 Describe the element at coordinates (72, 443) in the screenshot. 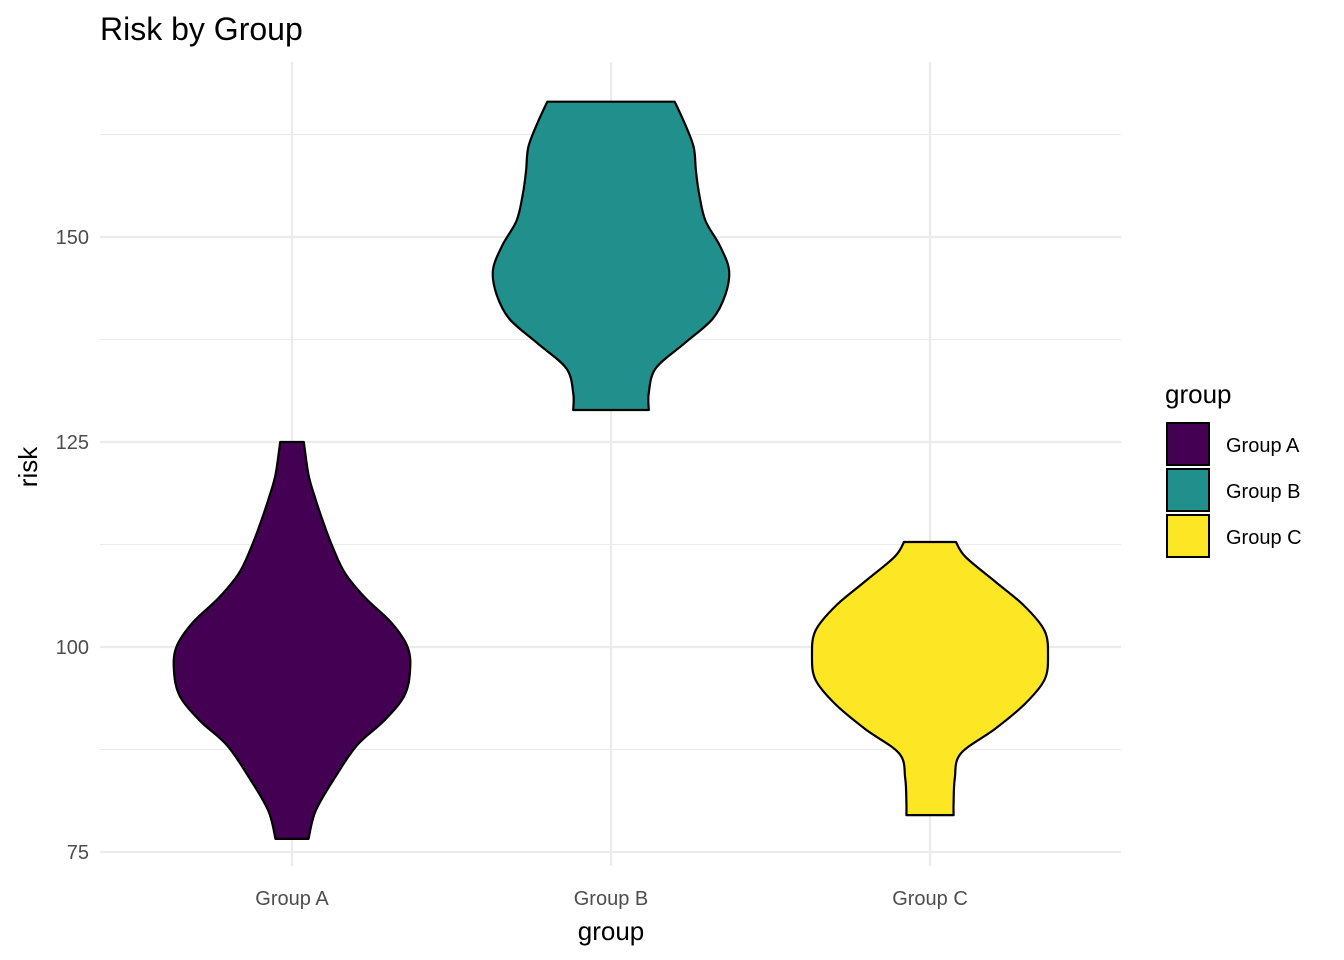

I see `y-tick-label: 125` at that location.